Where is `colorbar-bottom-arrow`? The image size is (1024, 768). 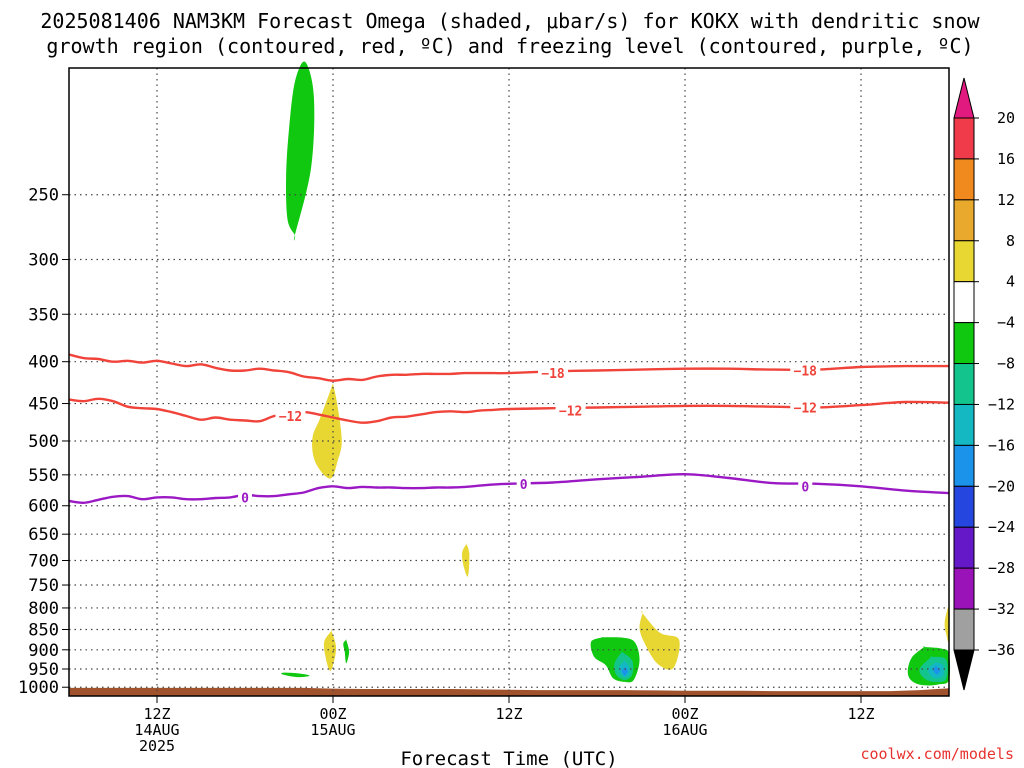
colorbar-bottom-arrow is located at coordinates (964, 670).